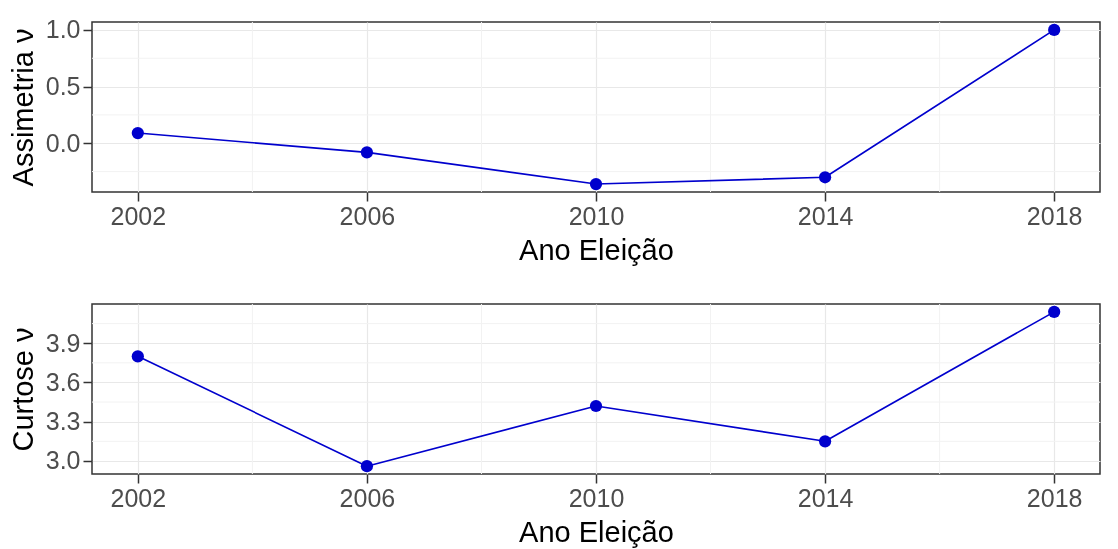 This screenshot has height=549, width=1118. What do you see at coordinates (63, 86) in the screenshot?
I see `y-tick-label: 0.5` at bounding box center [63, 86].